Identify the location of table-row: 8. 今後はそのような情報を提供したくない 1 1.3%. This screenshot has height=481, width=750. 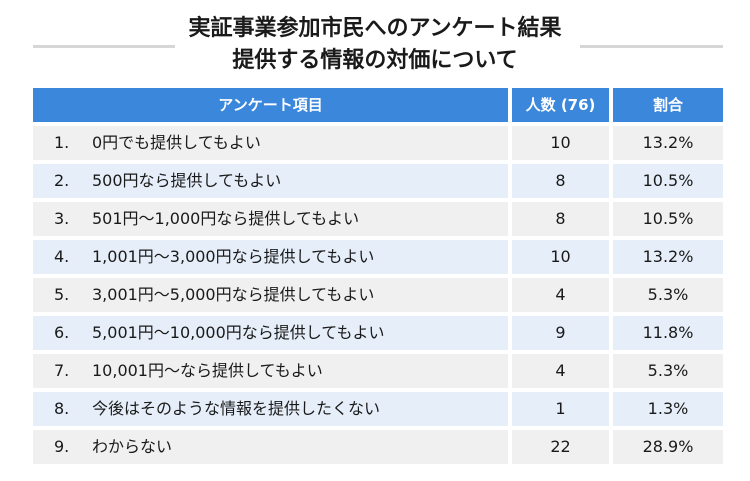
(378, 409).